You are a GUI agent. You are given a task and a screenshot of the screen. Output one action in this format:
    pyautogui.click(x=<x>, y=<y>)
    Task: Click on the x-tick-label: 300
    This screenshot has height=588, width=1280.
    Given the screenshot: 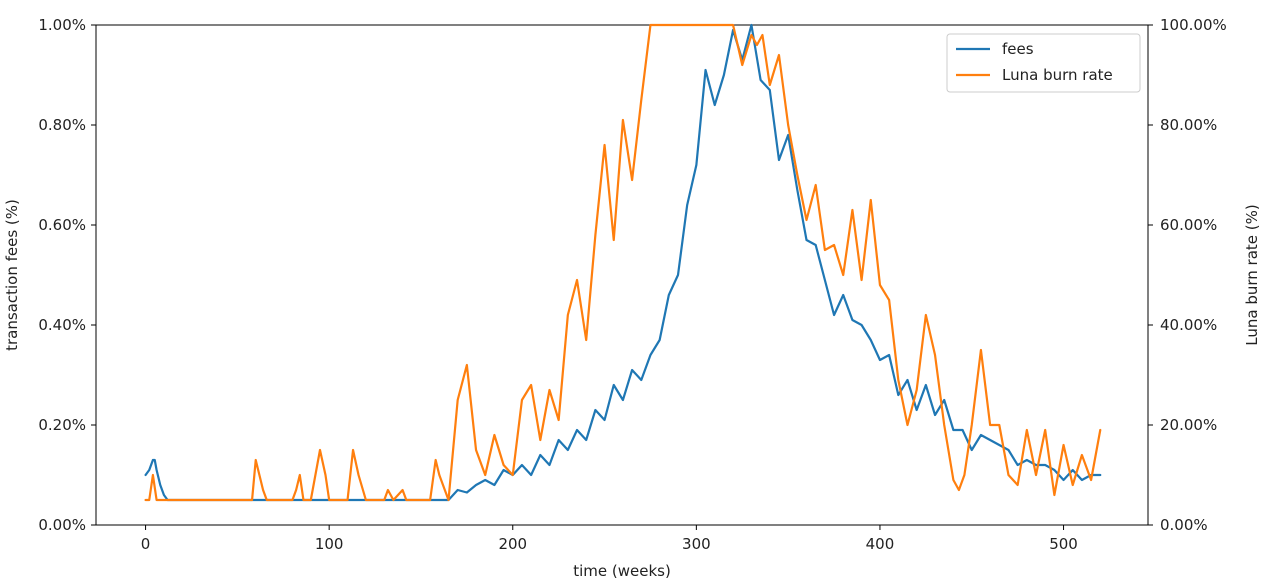 What is the action you would take?
    pyautogui.click(x=696, y=544)
    